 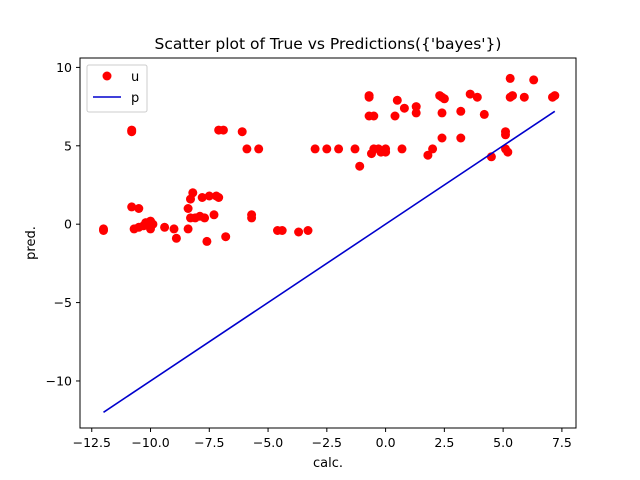 I want to click on x-axis-label: calc., so click(x=328, y=463).